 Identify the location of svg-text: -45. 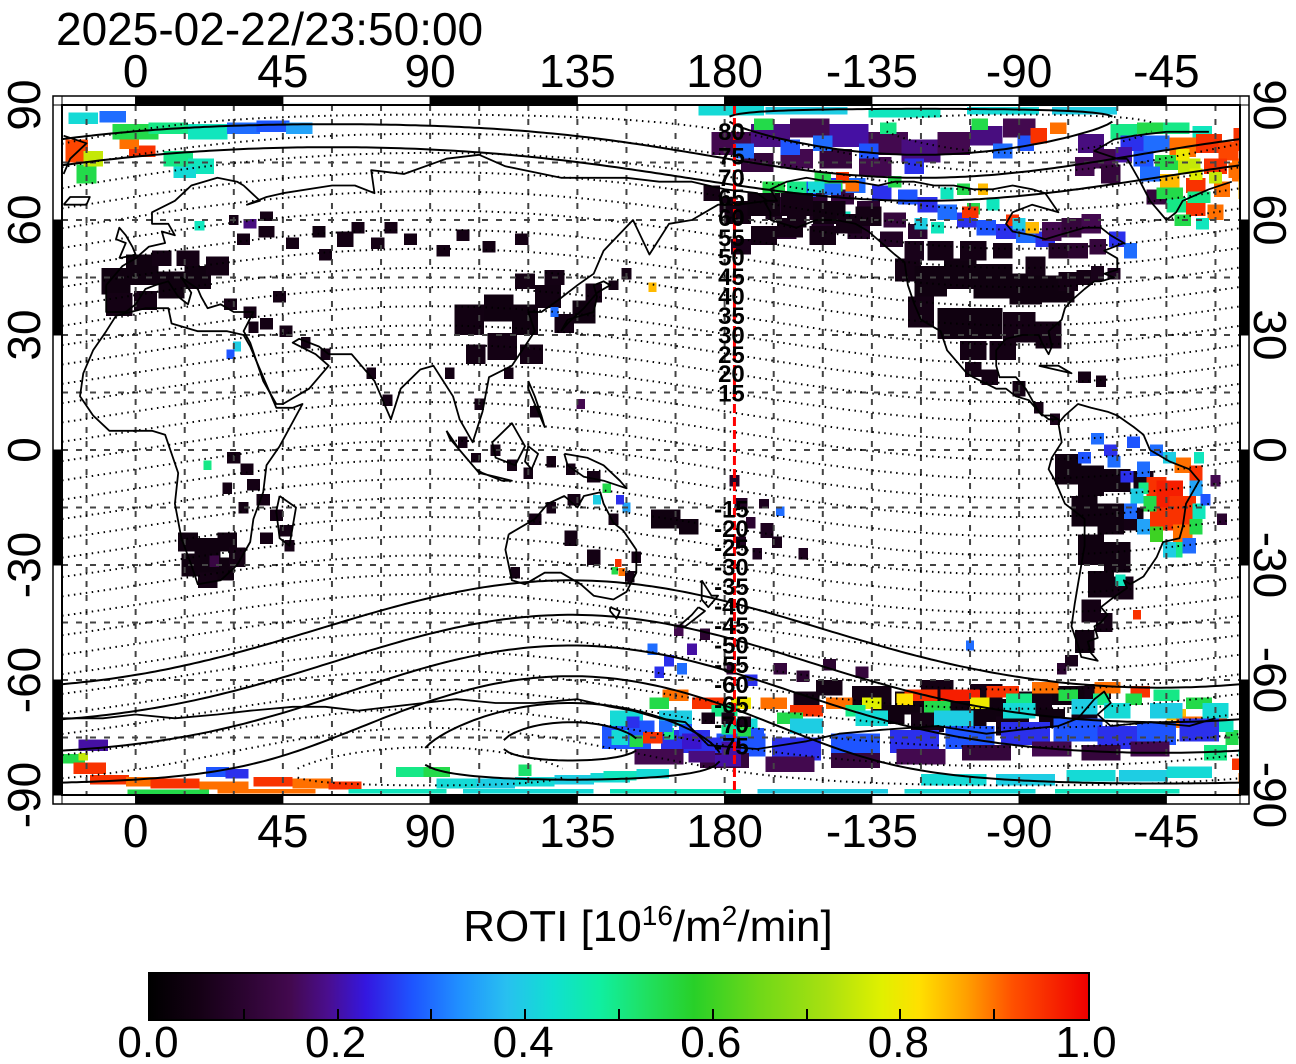
(731, 626).